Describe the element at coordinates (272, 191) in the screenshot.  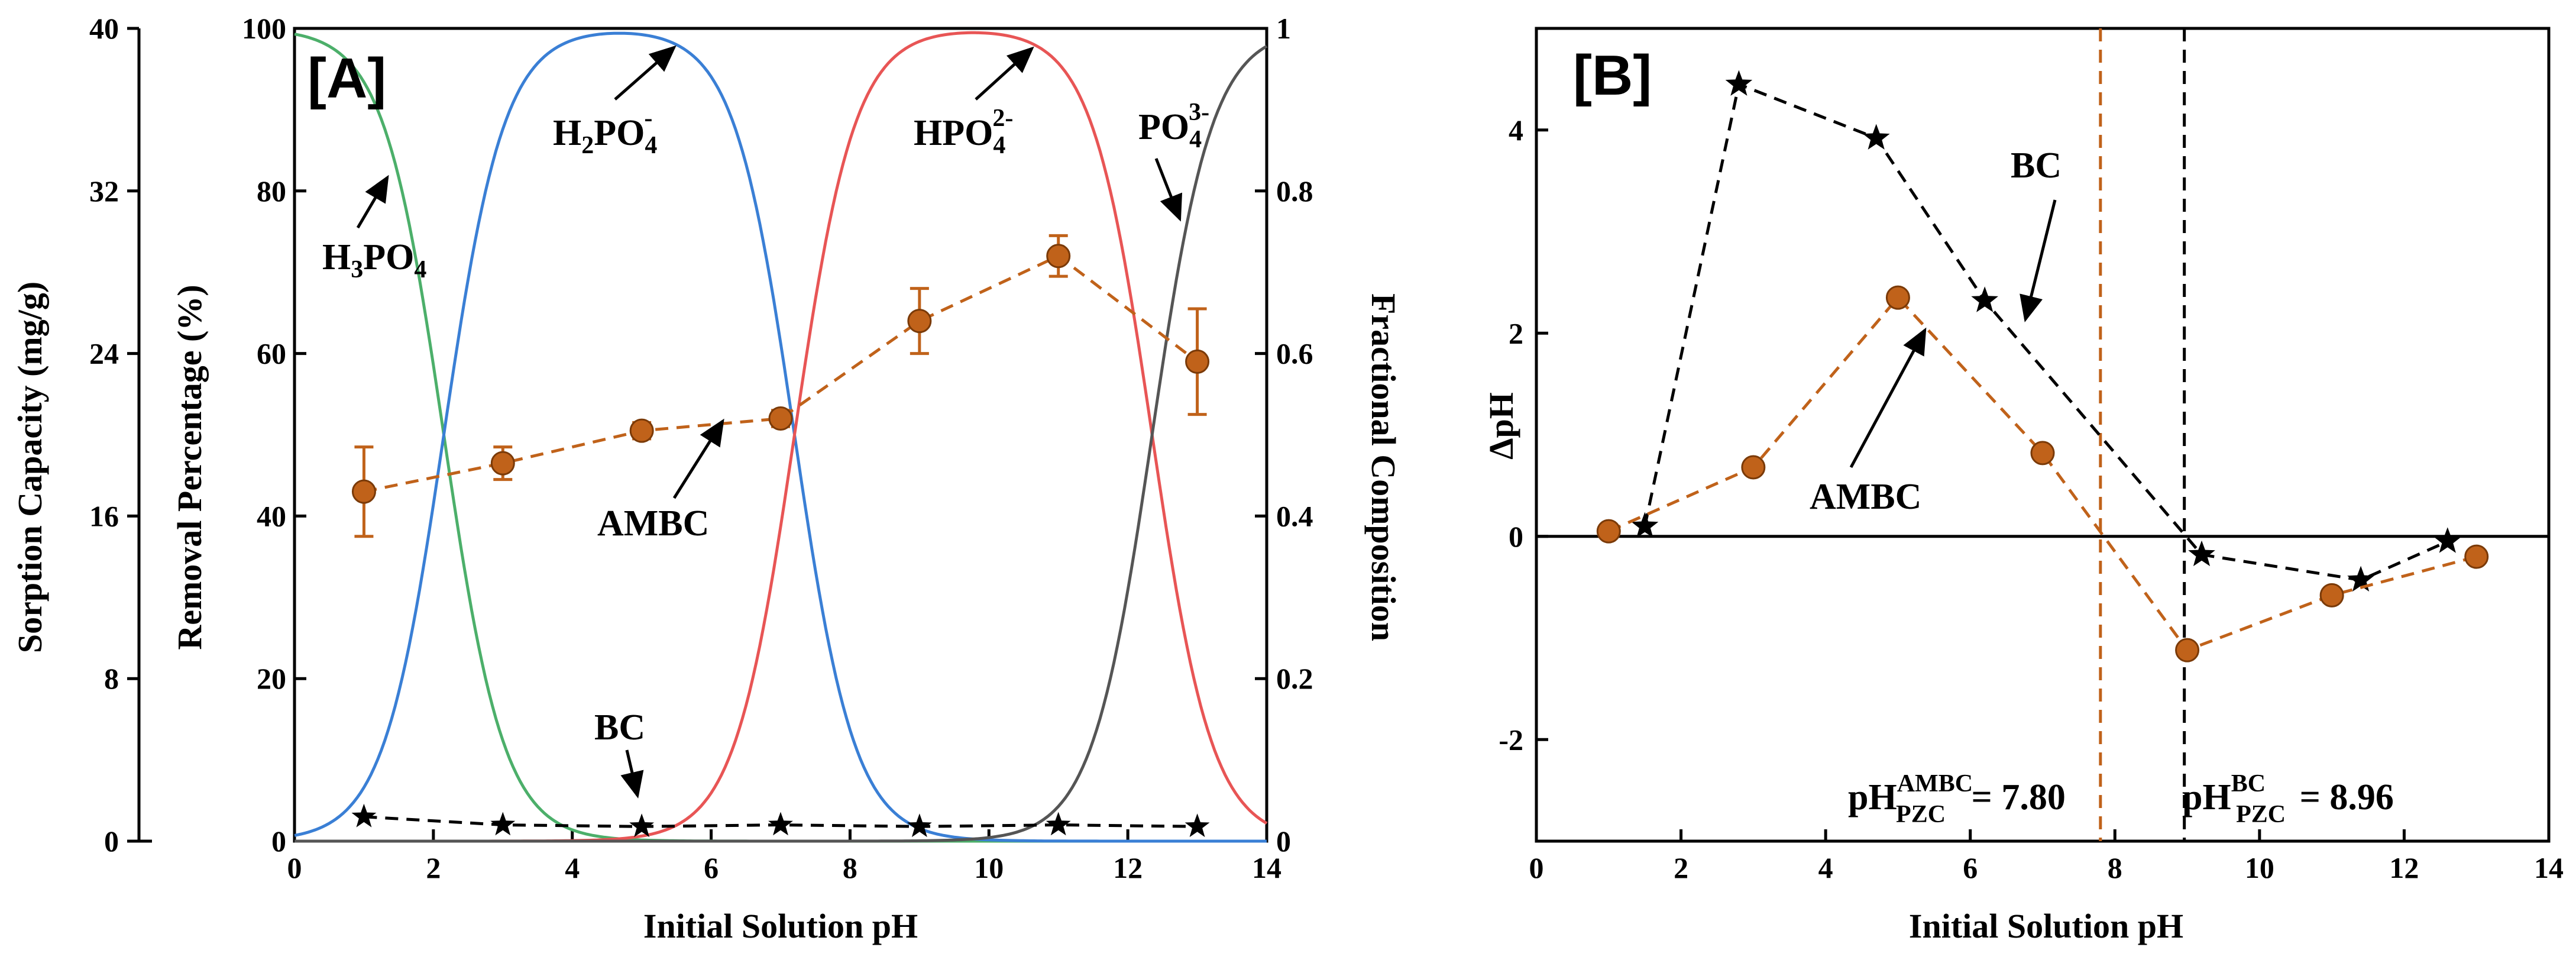
I see `removal-tick-label: 80` at that location.